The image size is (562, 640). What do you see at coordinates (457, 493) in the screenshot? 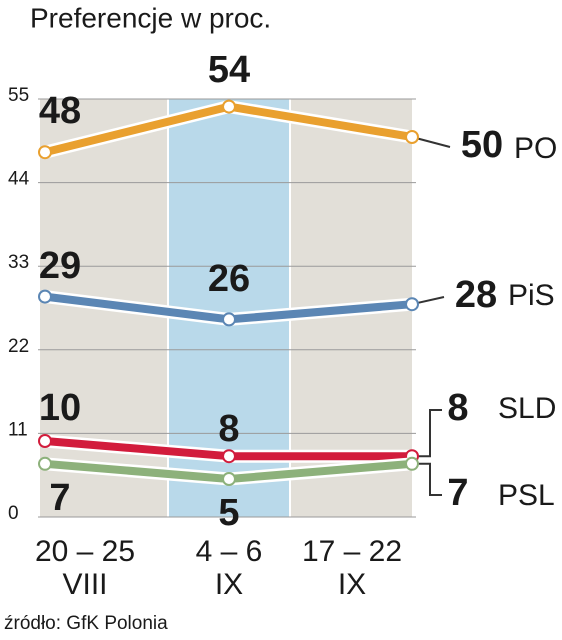
I see `end-value-label: 7` at bounding box center [457, 493].